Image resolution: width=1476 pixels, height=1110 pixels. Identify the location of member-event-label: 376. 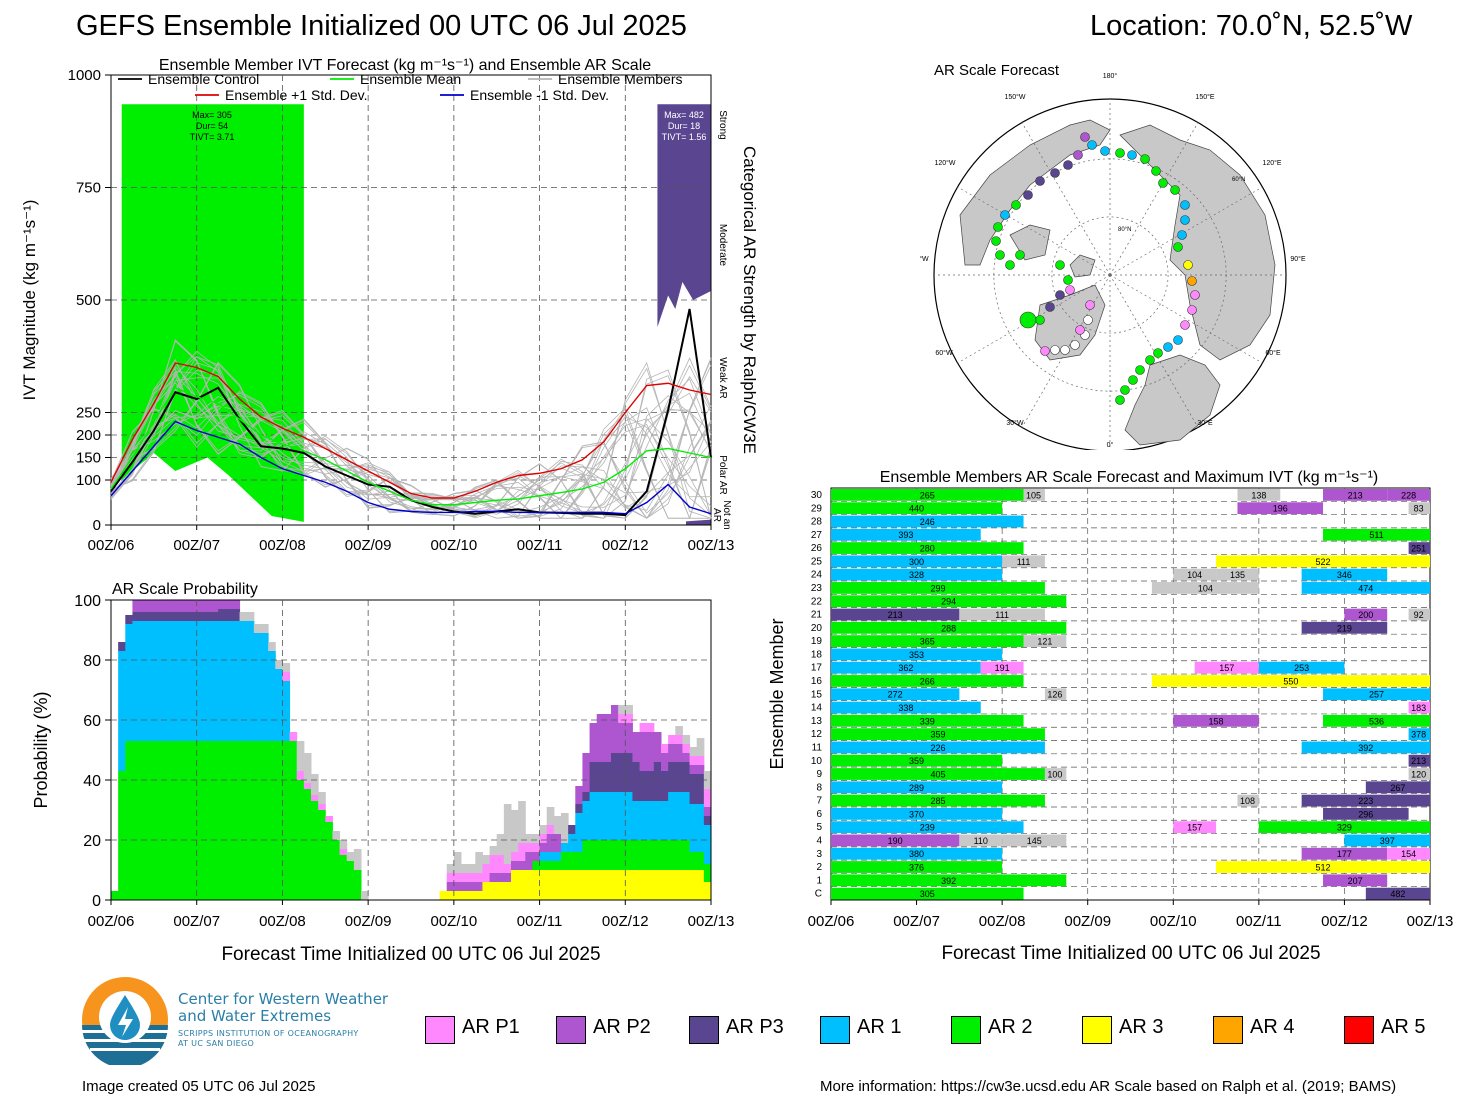
(916, 867).